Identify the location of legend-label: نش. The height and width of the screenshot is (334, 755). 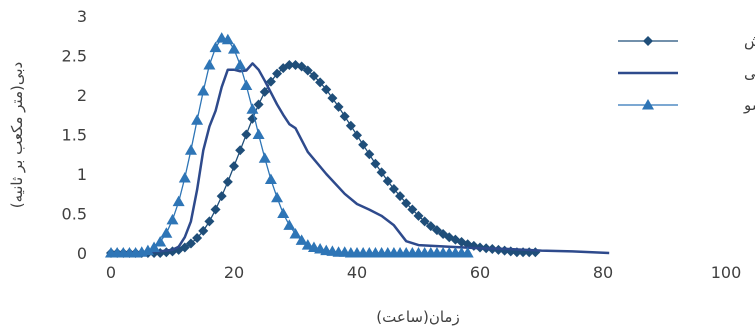
(749, 41).